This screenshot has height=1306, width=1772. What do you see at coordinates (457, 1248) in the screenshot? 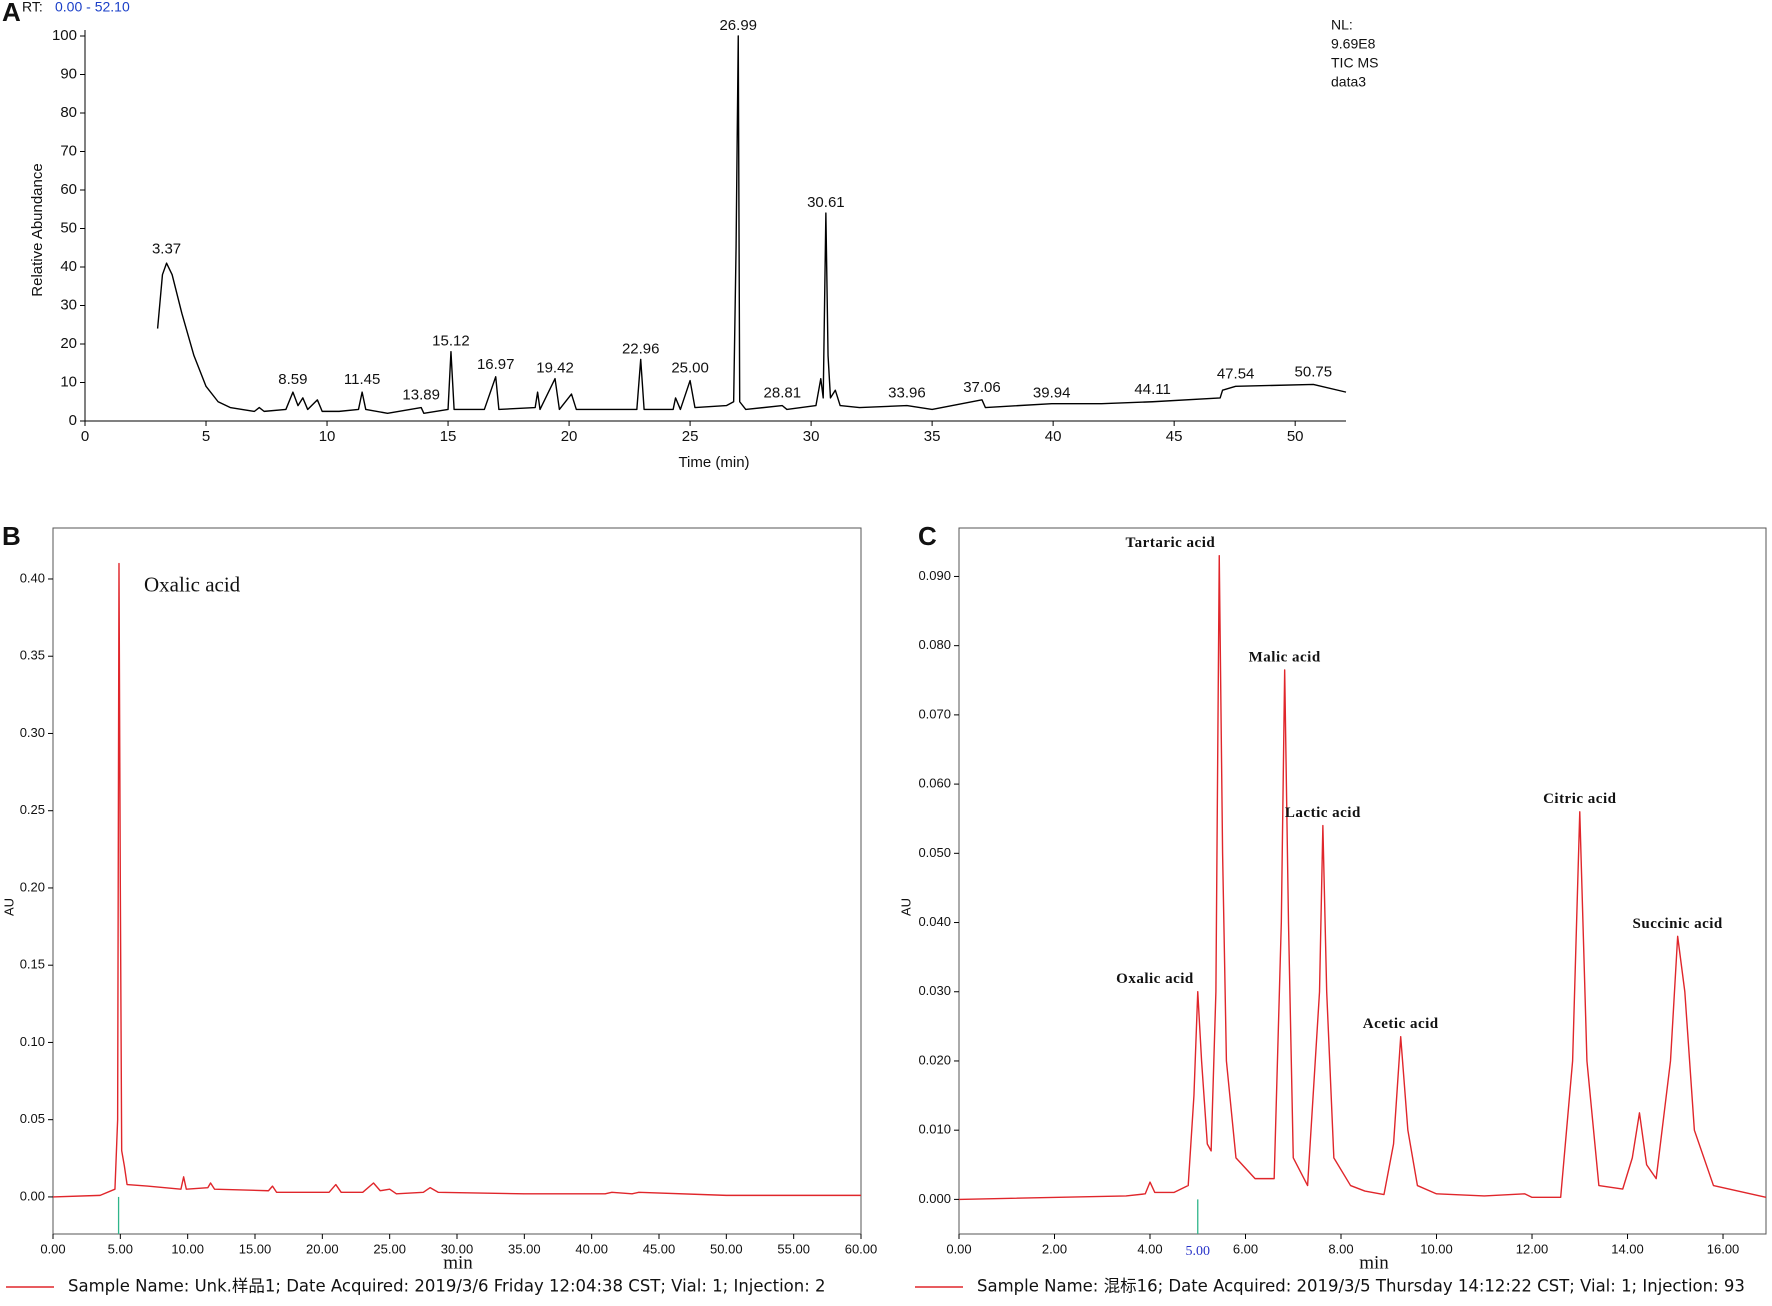
I see `x-tick-label: 30.00` at bounding box center [457, 1248].